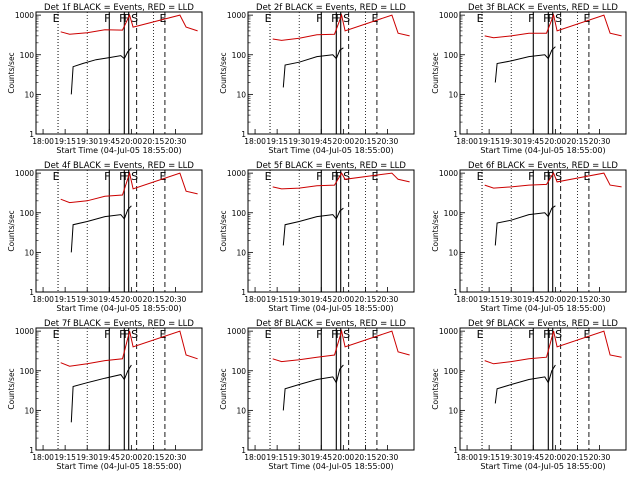  What do you see at coordinates (543, 166) in the screenshot?
I see `subplot-title: Det 6f BLACK = Events, RED = LLD` at bounding box center [543, 166].